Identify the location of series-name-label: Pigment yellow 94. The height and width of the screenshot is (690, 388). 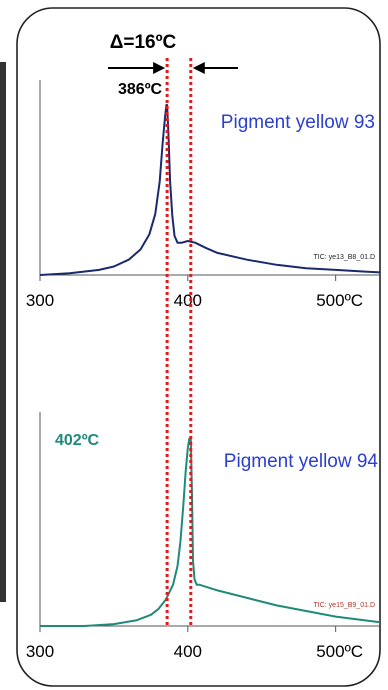
(301, 461).